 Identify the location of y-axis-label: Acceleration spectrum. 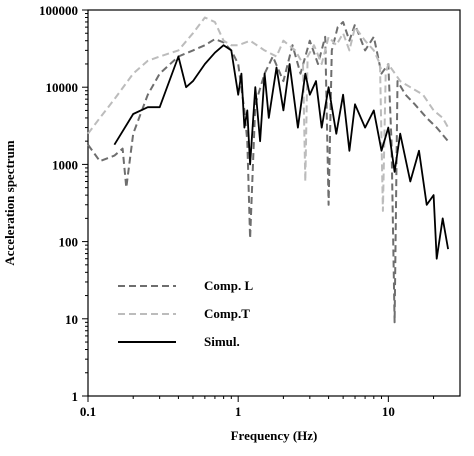
(9, 202).